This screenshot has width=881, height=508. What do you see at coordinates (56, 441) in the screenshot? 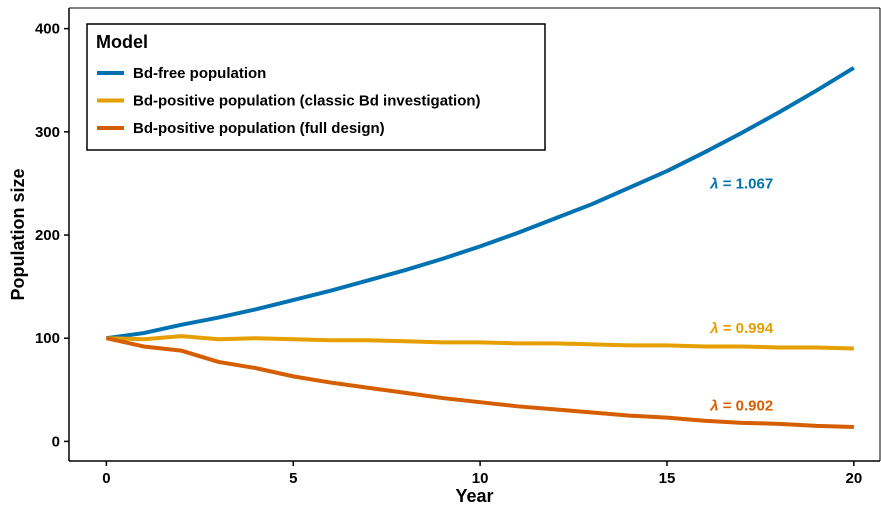
I see `y-tick-label: 0` at bounding box center [56, 441].